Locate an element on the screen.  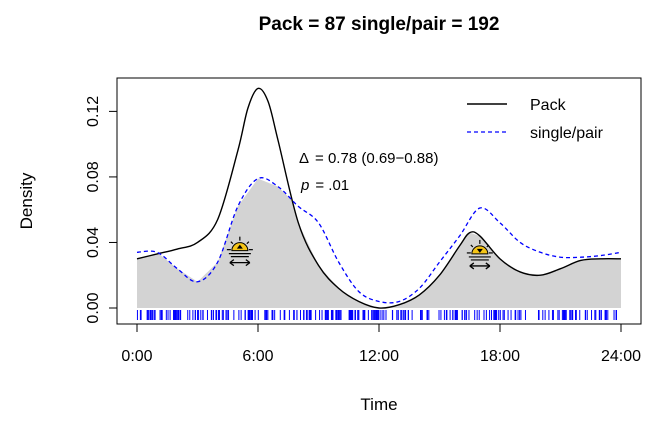
delta-value: = 0.78 (0.69−0.88) is located at coordinates (376, 158).